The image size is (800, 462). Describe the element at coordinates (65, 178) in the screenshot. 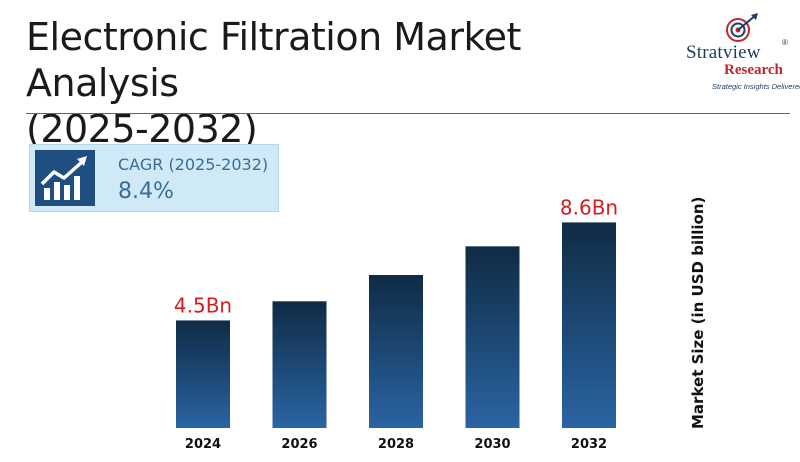

I see `growth-chart-icon` at that location.